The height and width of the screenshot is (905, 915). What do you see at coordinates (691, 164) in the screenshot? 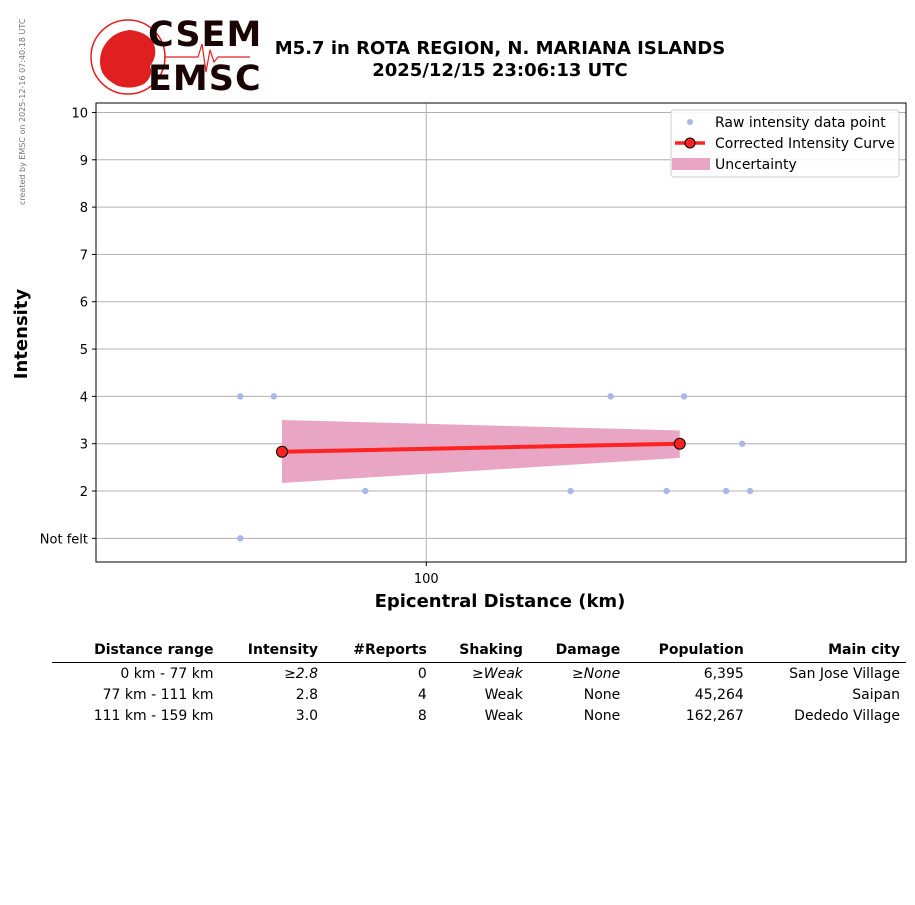
I see `legend-patch-uncertainty` at bounding box center [691, 164].